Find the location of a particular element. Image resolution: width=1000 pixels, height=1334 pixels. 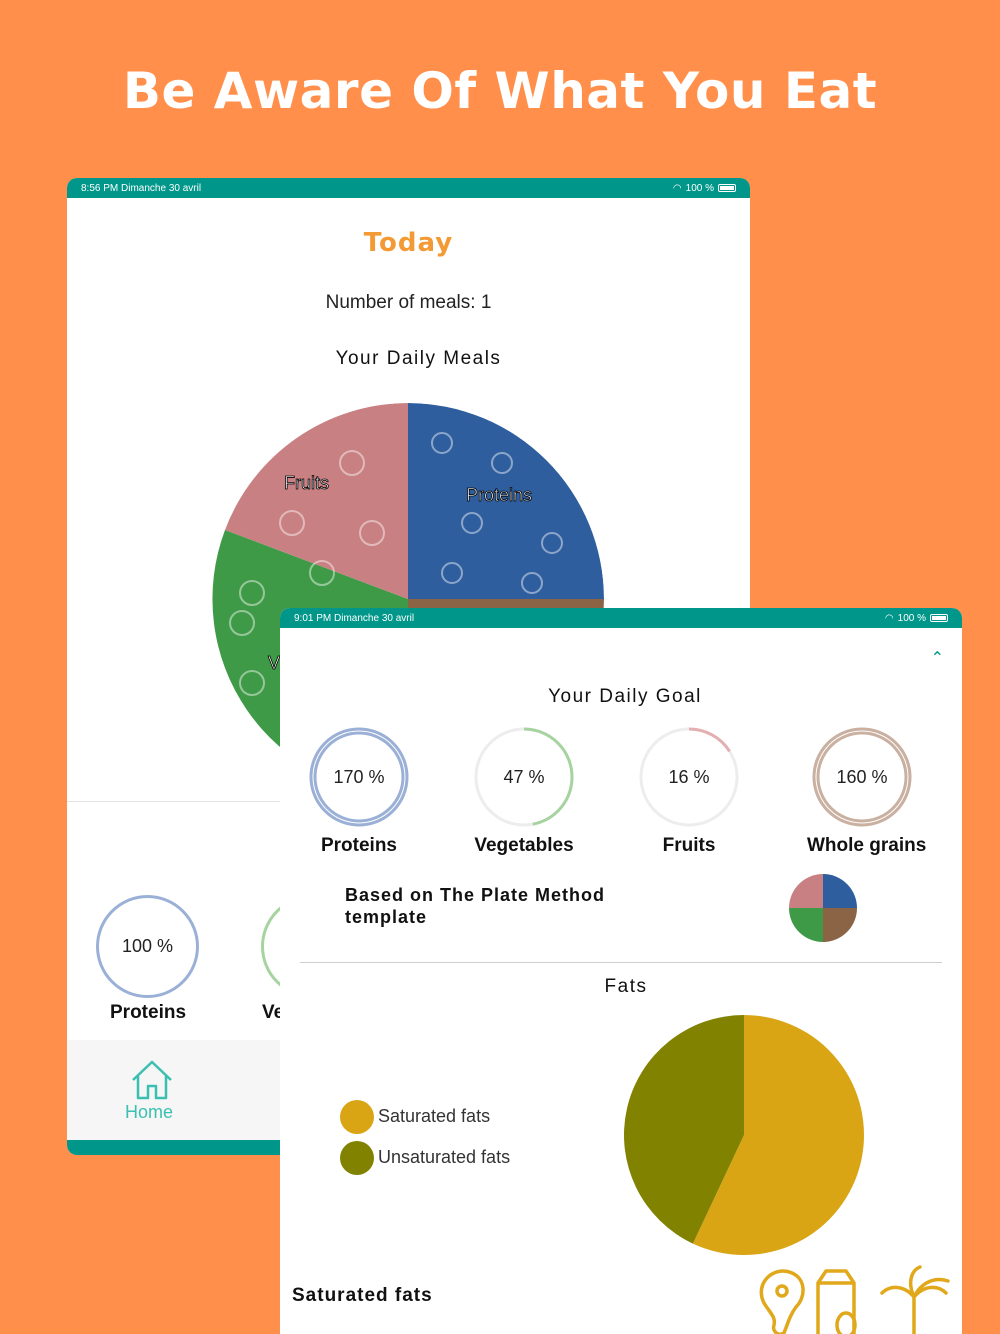

legend-dot-saturated is located at coordinates (357, 1116).